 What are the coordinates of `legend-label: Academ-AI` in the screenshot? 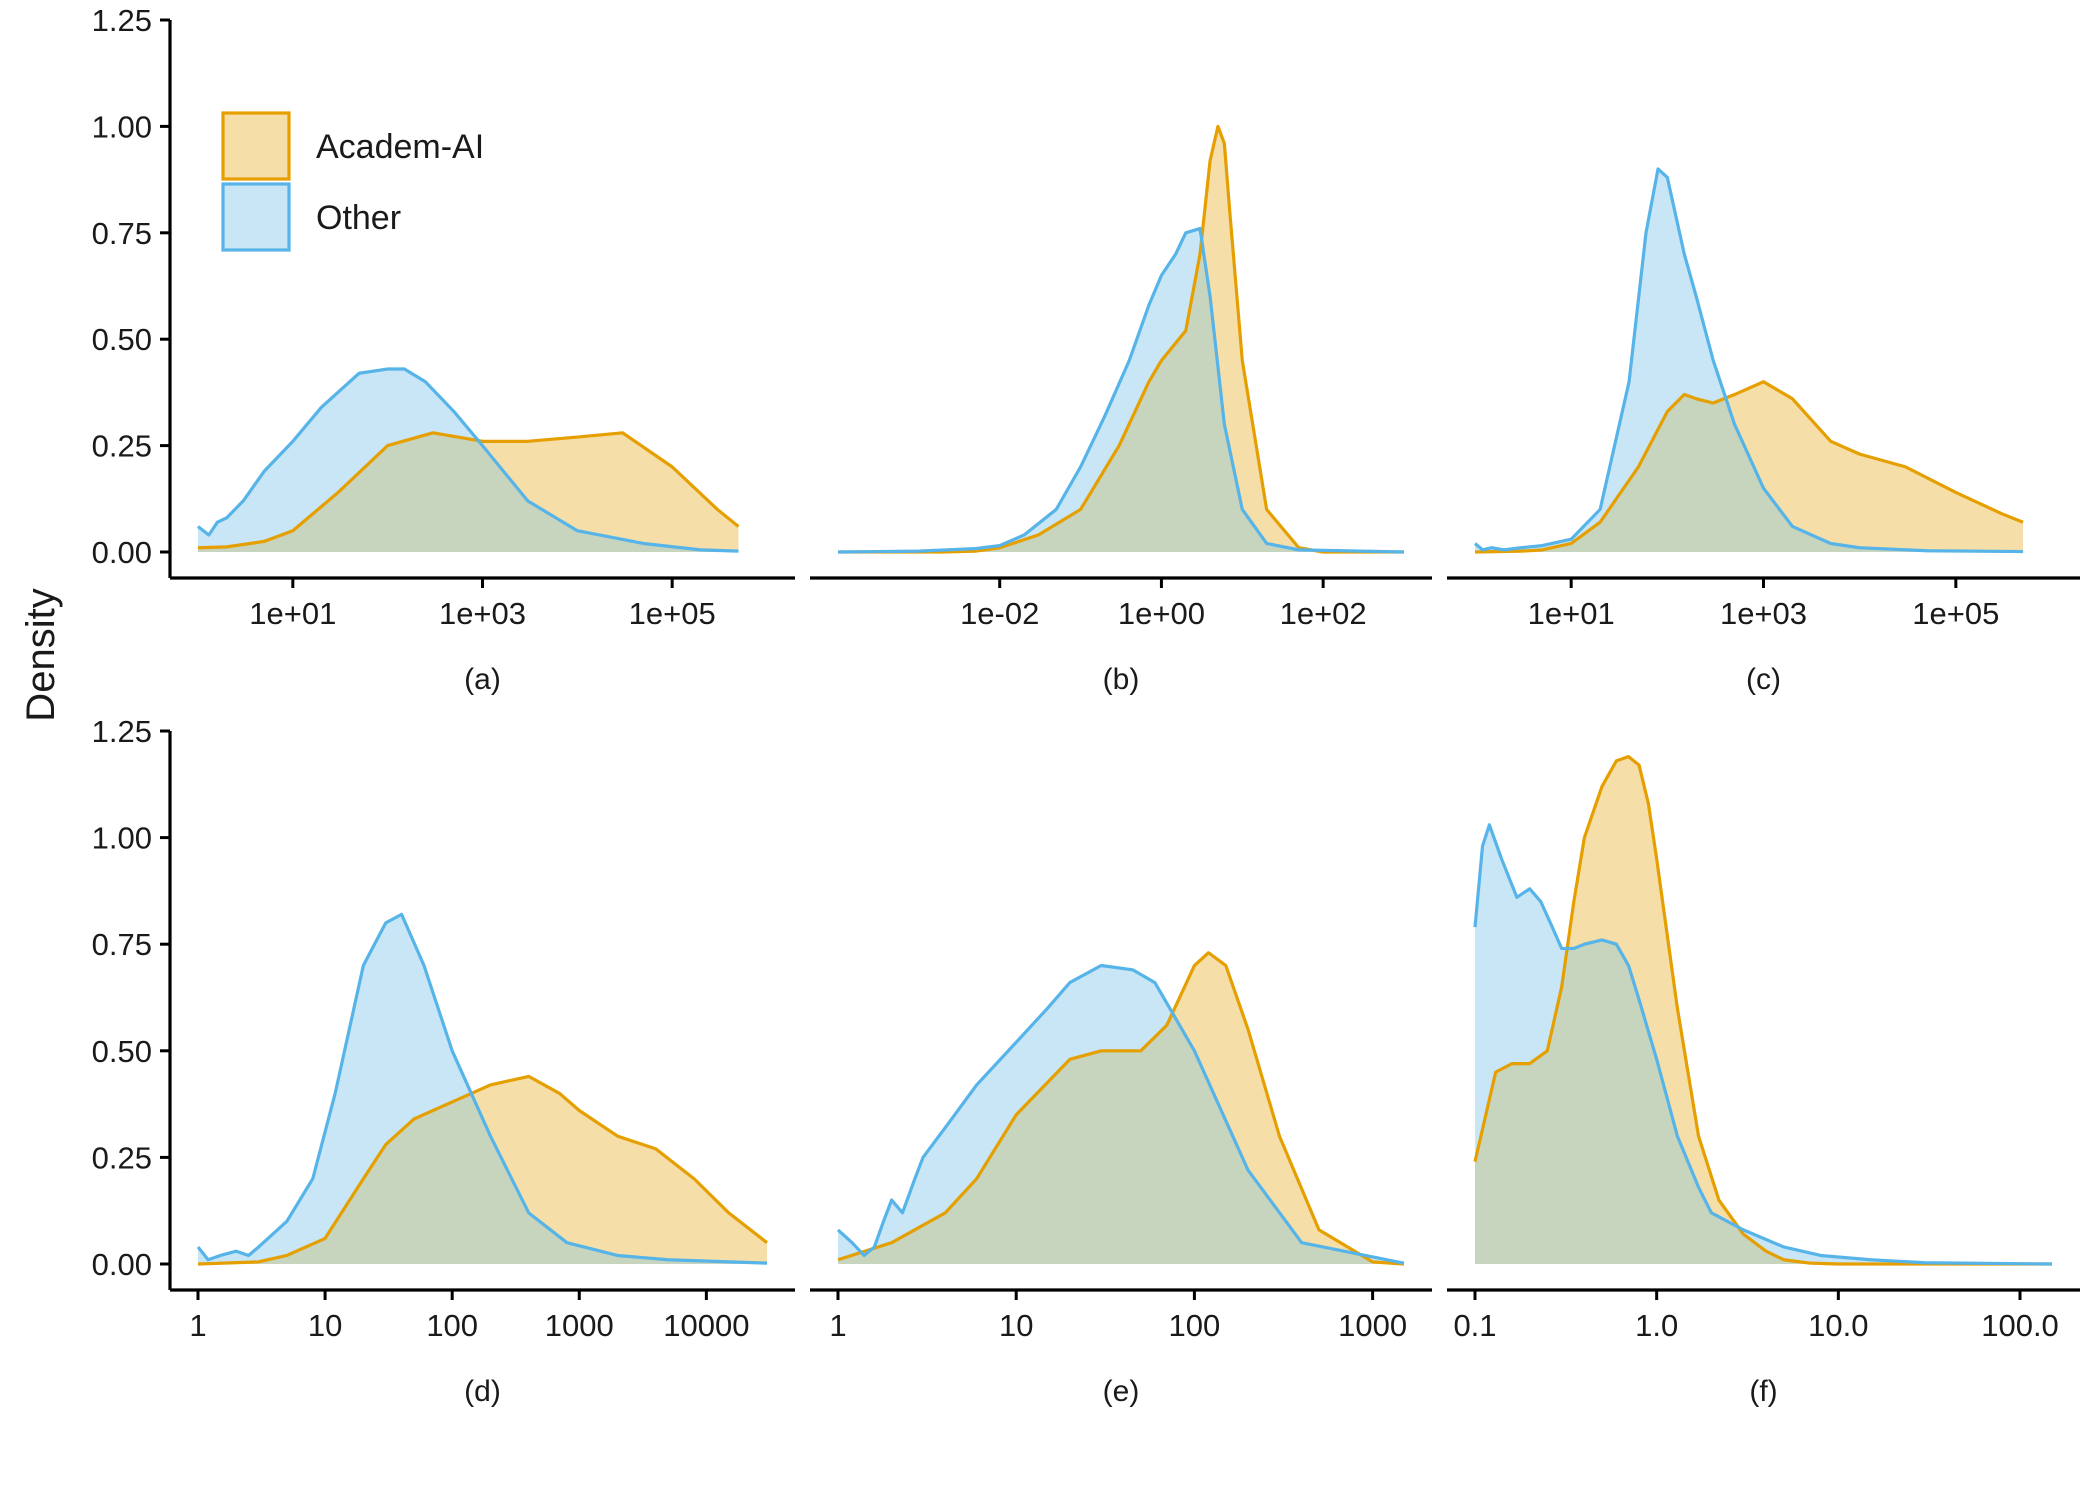 It's located at (400, 147).